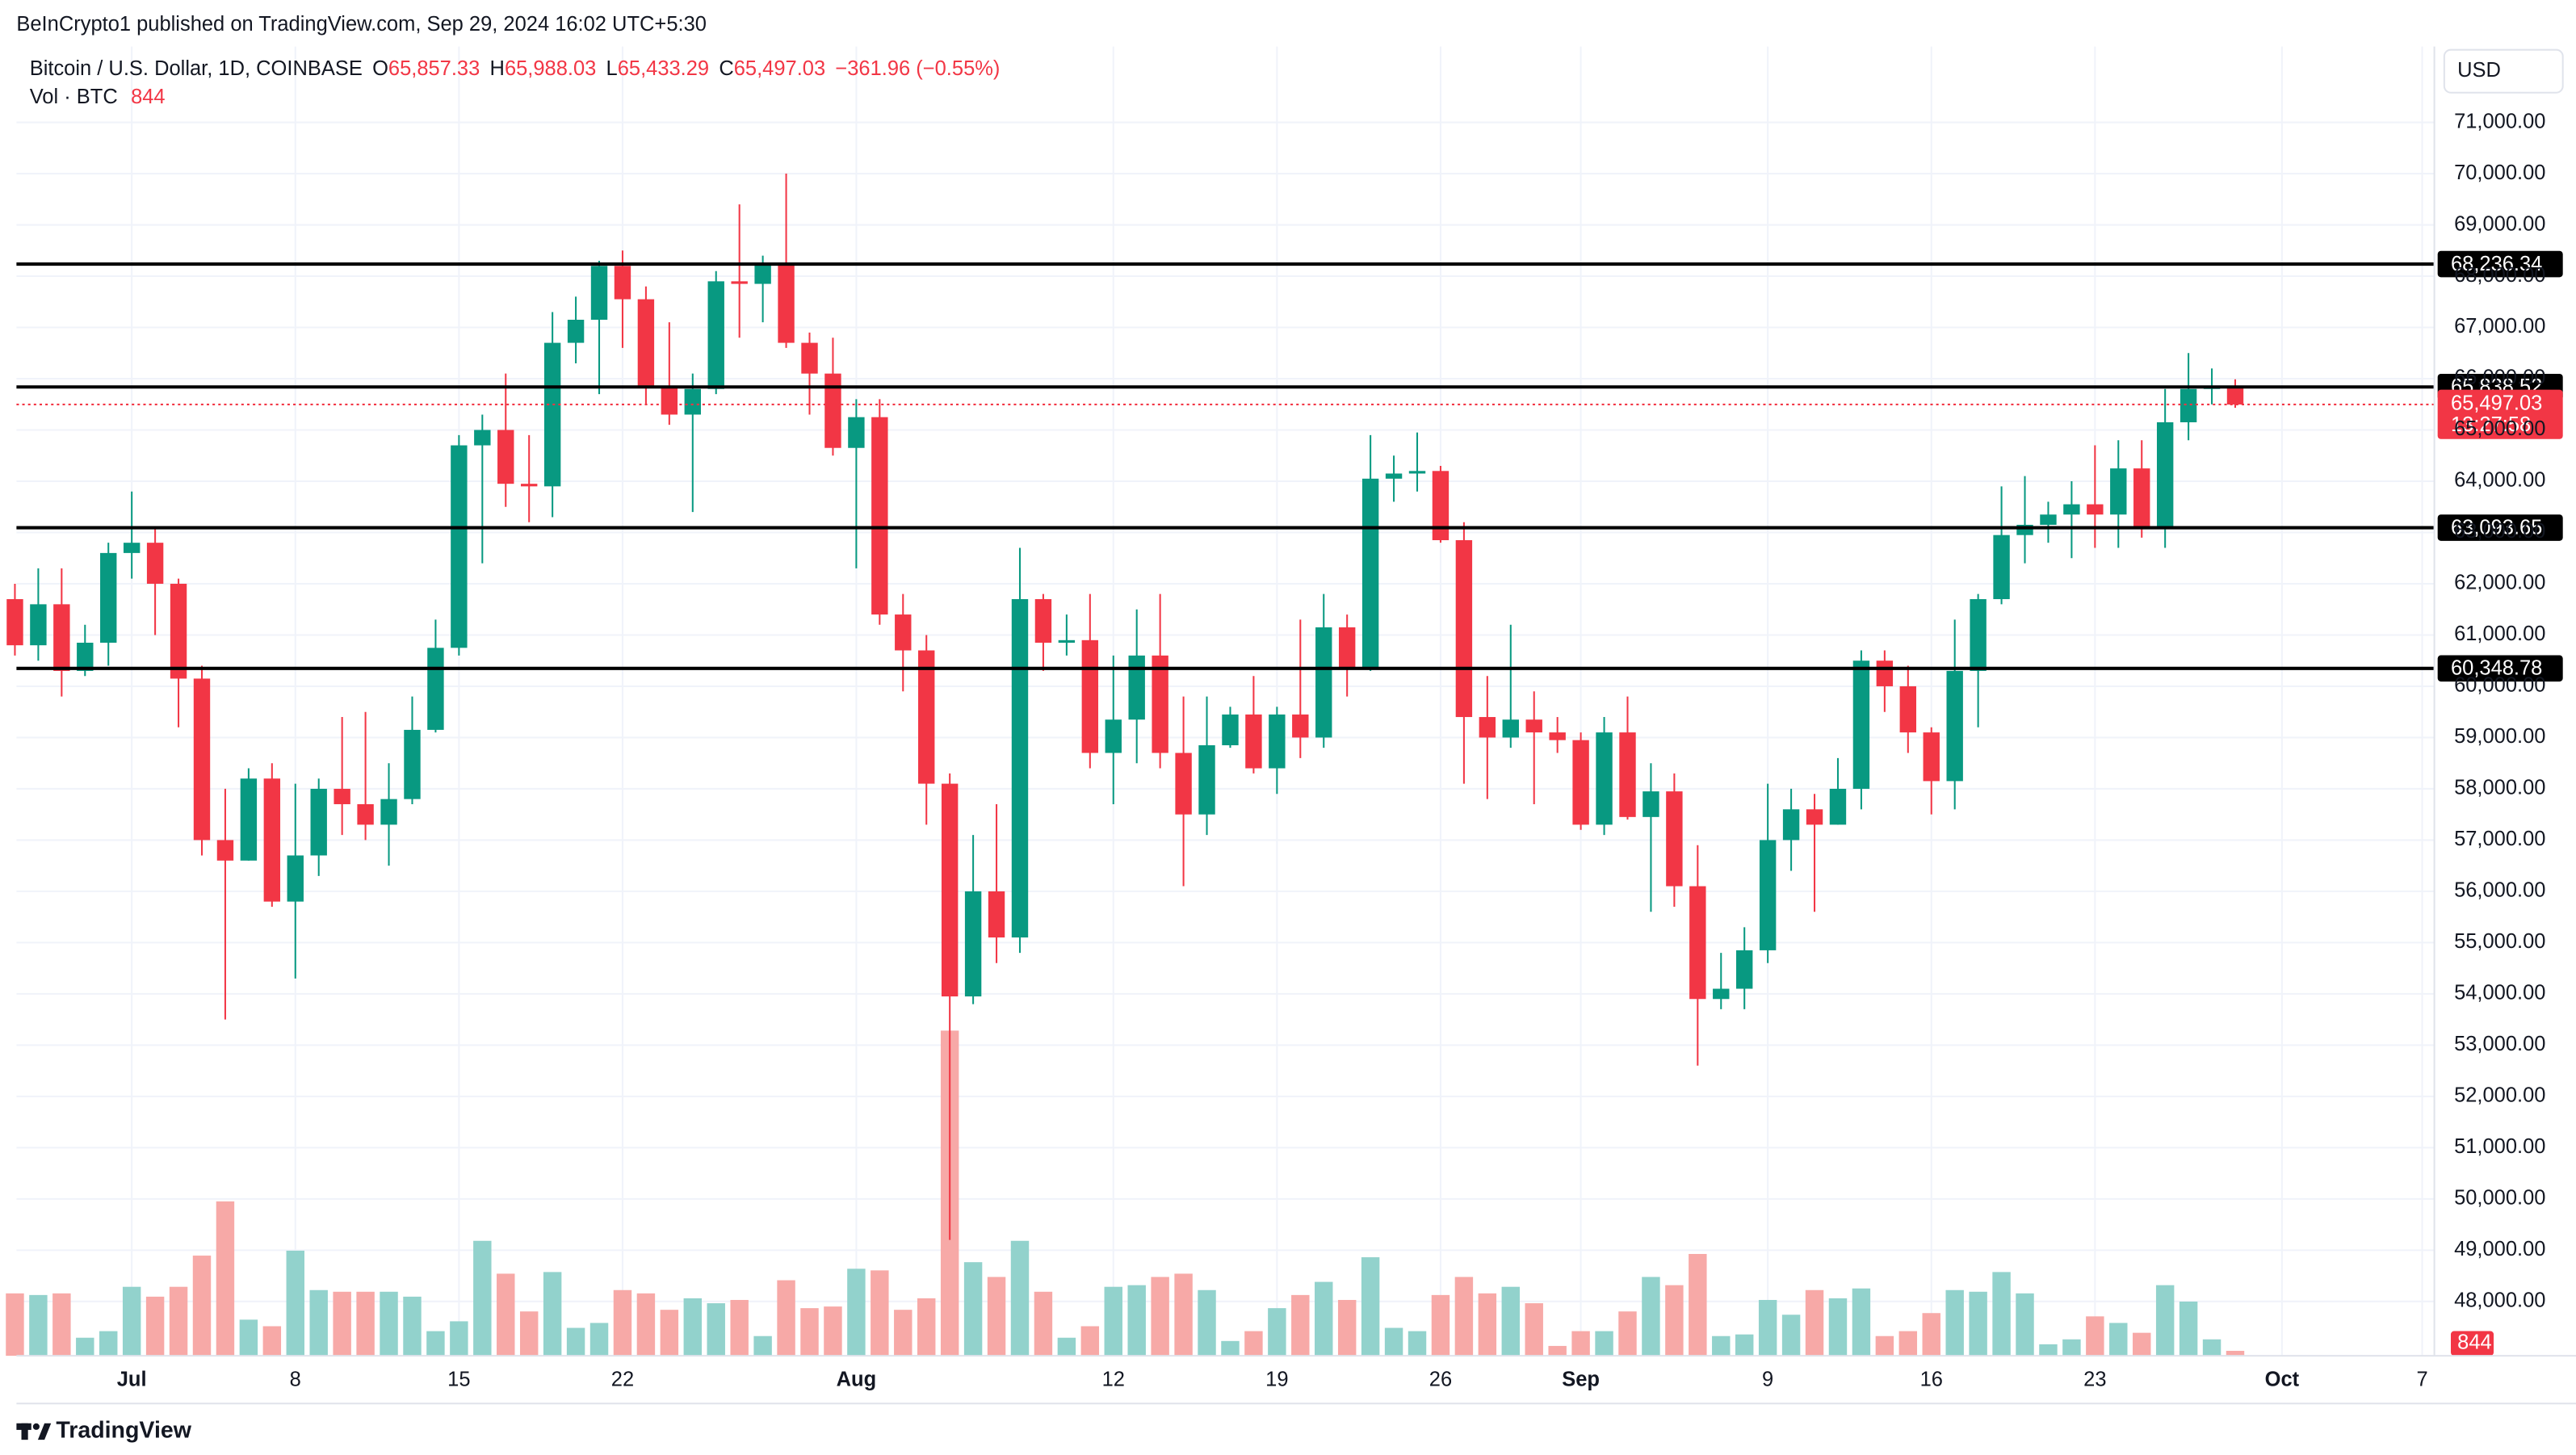 This screenshot has width=2576, height=1455. What do you see at coordinates (2491, 425) in the screenshot?
I see `countdown-label: 13:27:58` at bounding box center [2491, 425].